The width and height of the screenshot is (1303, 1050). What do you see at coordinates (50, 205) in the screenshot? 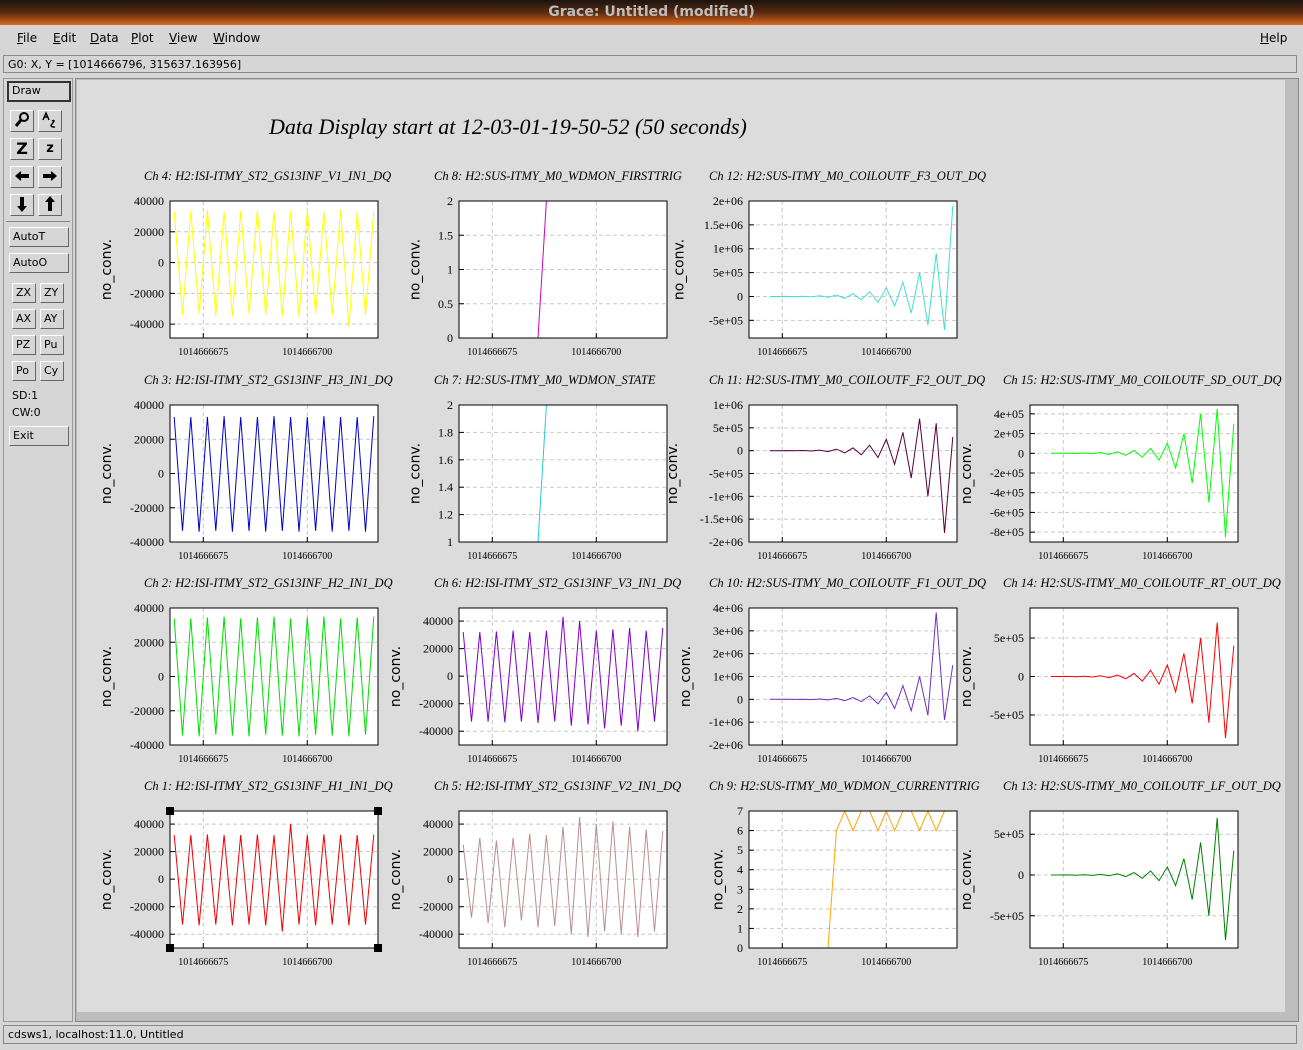
I see `up-button` at bounding box center [50, 205].